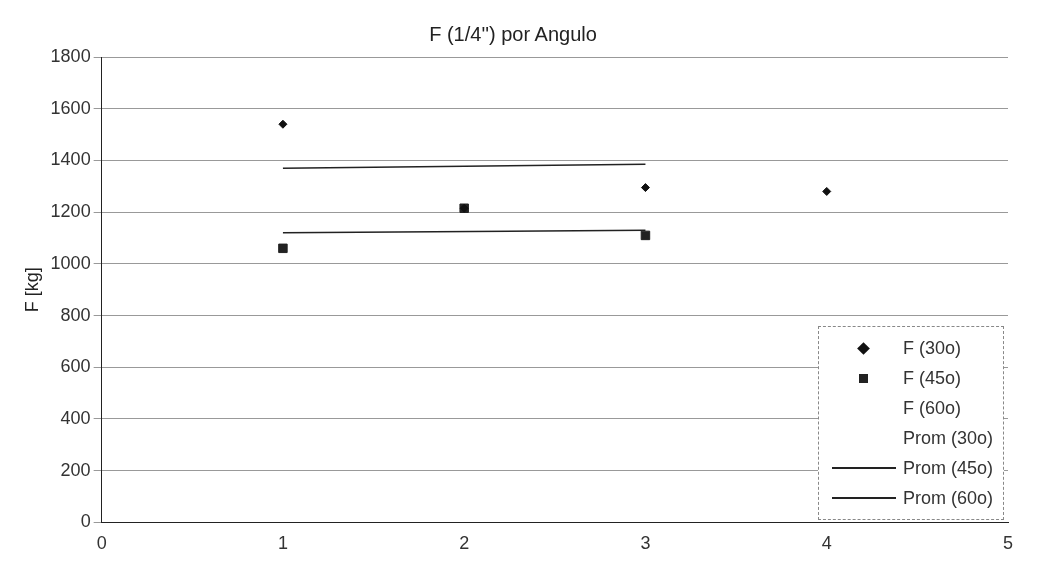 This screenshot has height=588, width=1041. I want to click on legend-label: Prom (60o), so click(947, 498).